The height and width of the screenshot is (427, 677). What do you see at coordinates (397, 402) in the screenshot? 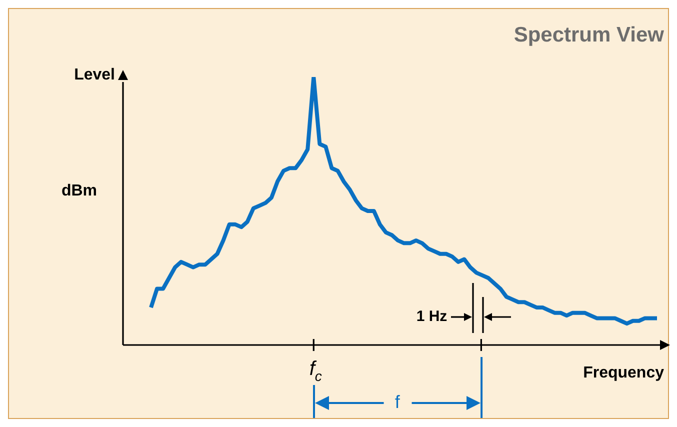
I see `text: f` at bounding box center [397, 402].